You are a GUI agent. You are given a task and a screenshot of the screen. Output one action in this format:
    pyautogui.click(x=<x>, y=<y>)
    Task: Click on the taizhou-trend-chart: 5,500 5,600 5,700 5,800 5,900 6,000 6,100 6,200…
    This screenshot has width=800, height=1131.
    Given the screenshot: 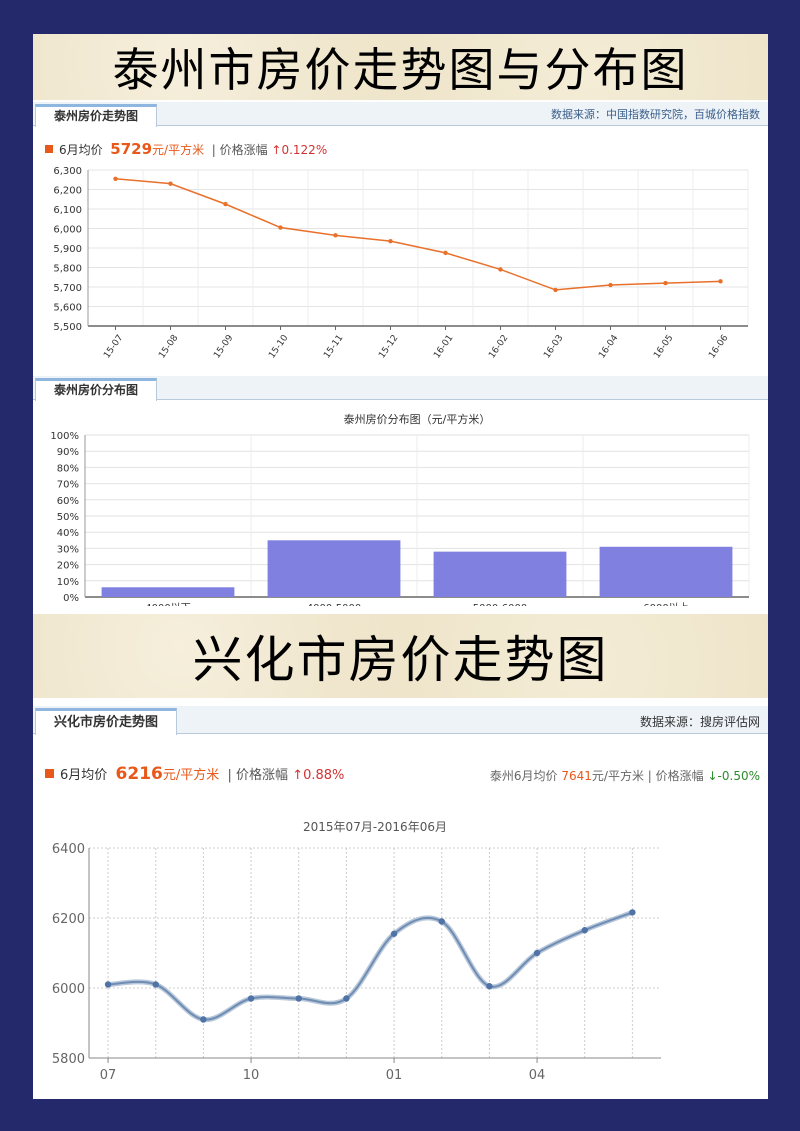 What is the action you would take?
    pyautogui.click(x=401, y=263)
    